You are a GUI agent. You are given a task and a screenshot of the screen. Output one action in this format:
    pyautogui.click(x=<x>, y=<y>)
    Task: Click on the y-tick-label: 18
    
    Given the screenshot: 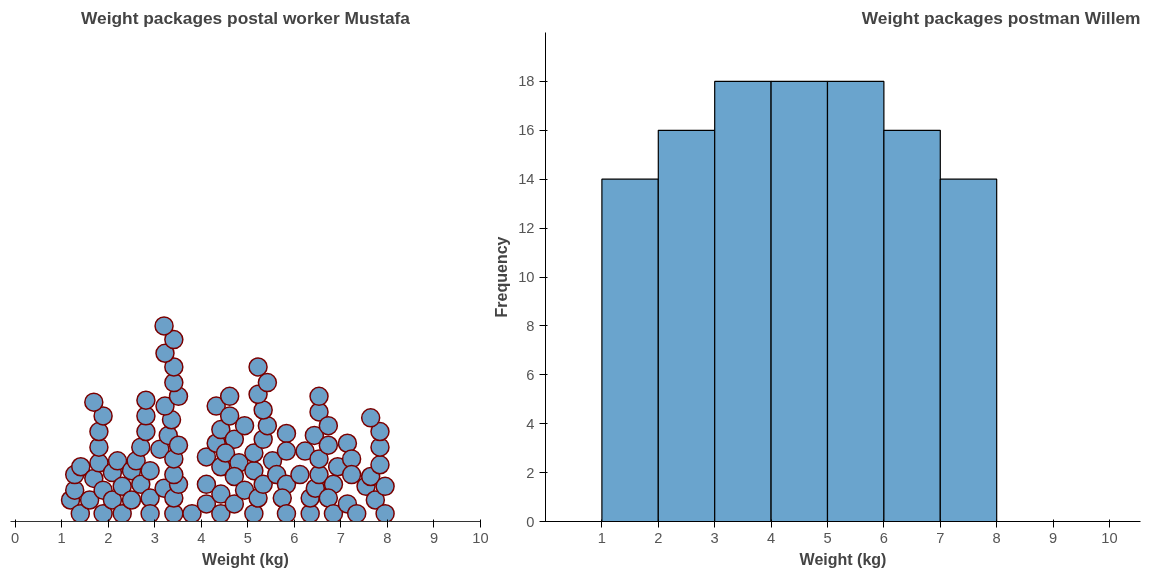 What is the action you would take?
    pyautogui.click(x=526, y=81)
    